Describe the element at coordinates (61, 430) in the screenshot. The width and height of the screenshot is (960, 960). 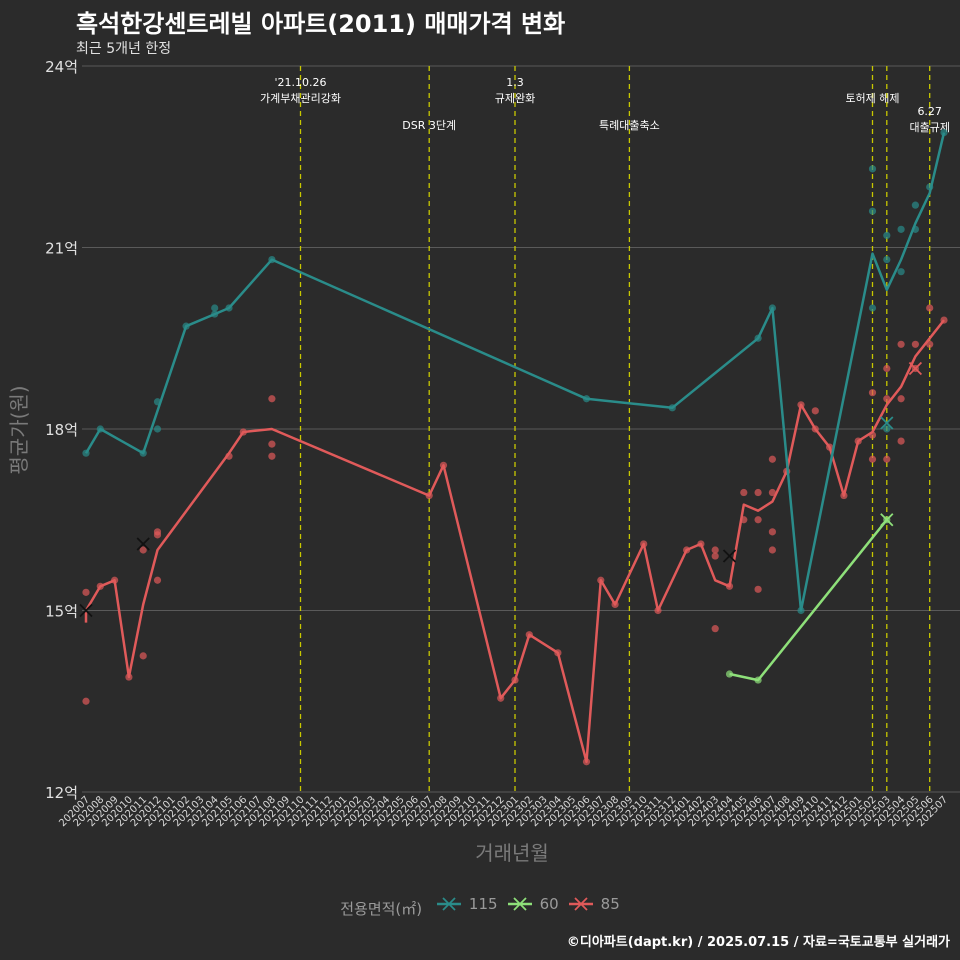
I see `y-tick-label: 18억` at that location.